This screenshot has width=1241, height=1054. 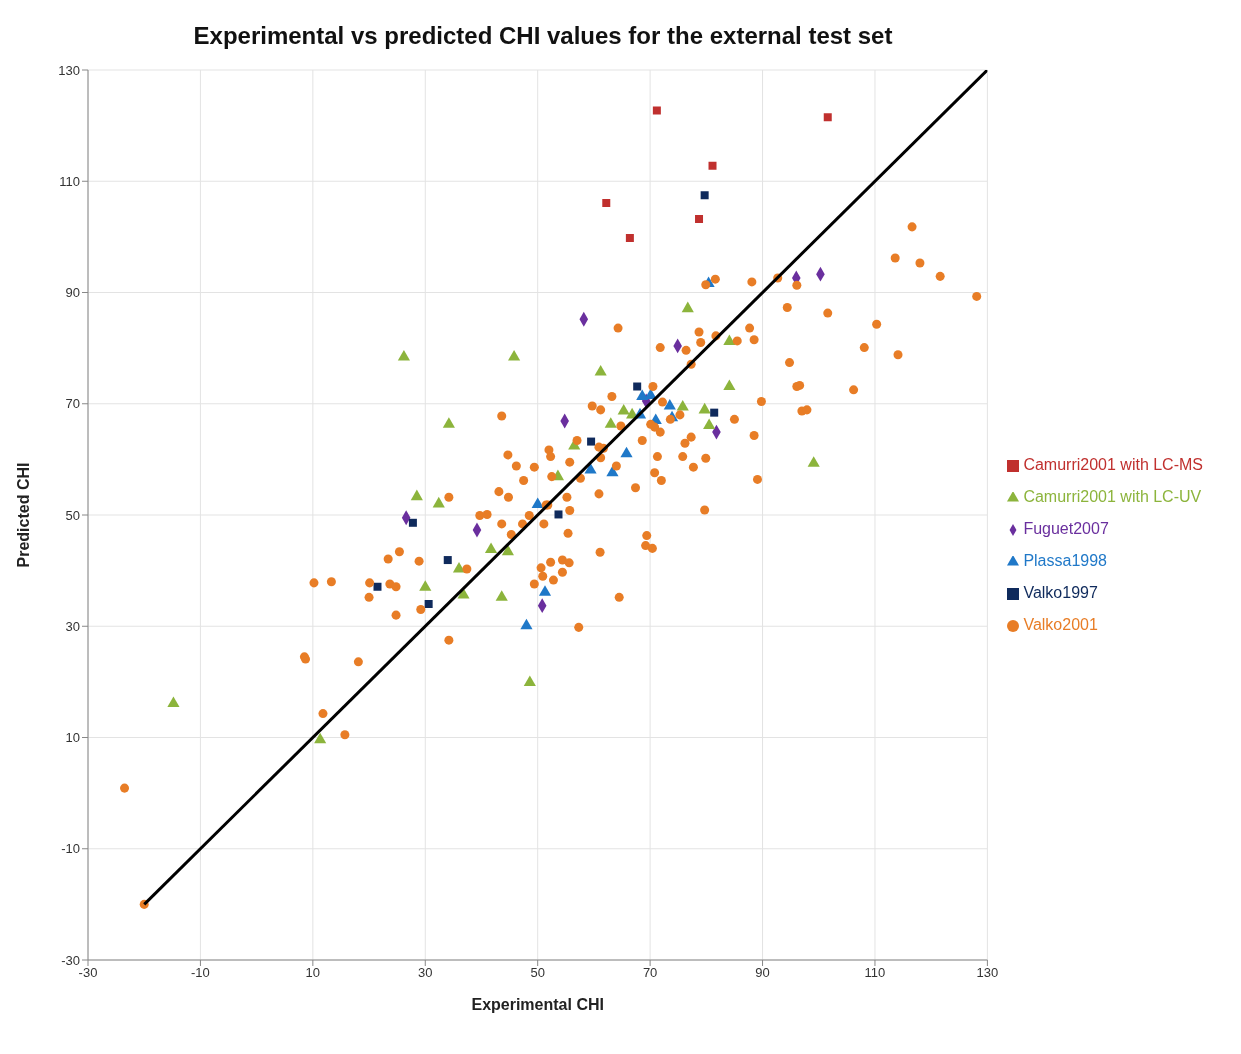 I want to click on y-tick-label: 10, so click(x=72, y=738).